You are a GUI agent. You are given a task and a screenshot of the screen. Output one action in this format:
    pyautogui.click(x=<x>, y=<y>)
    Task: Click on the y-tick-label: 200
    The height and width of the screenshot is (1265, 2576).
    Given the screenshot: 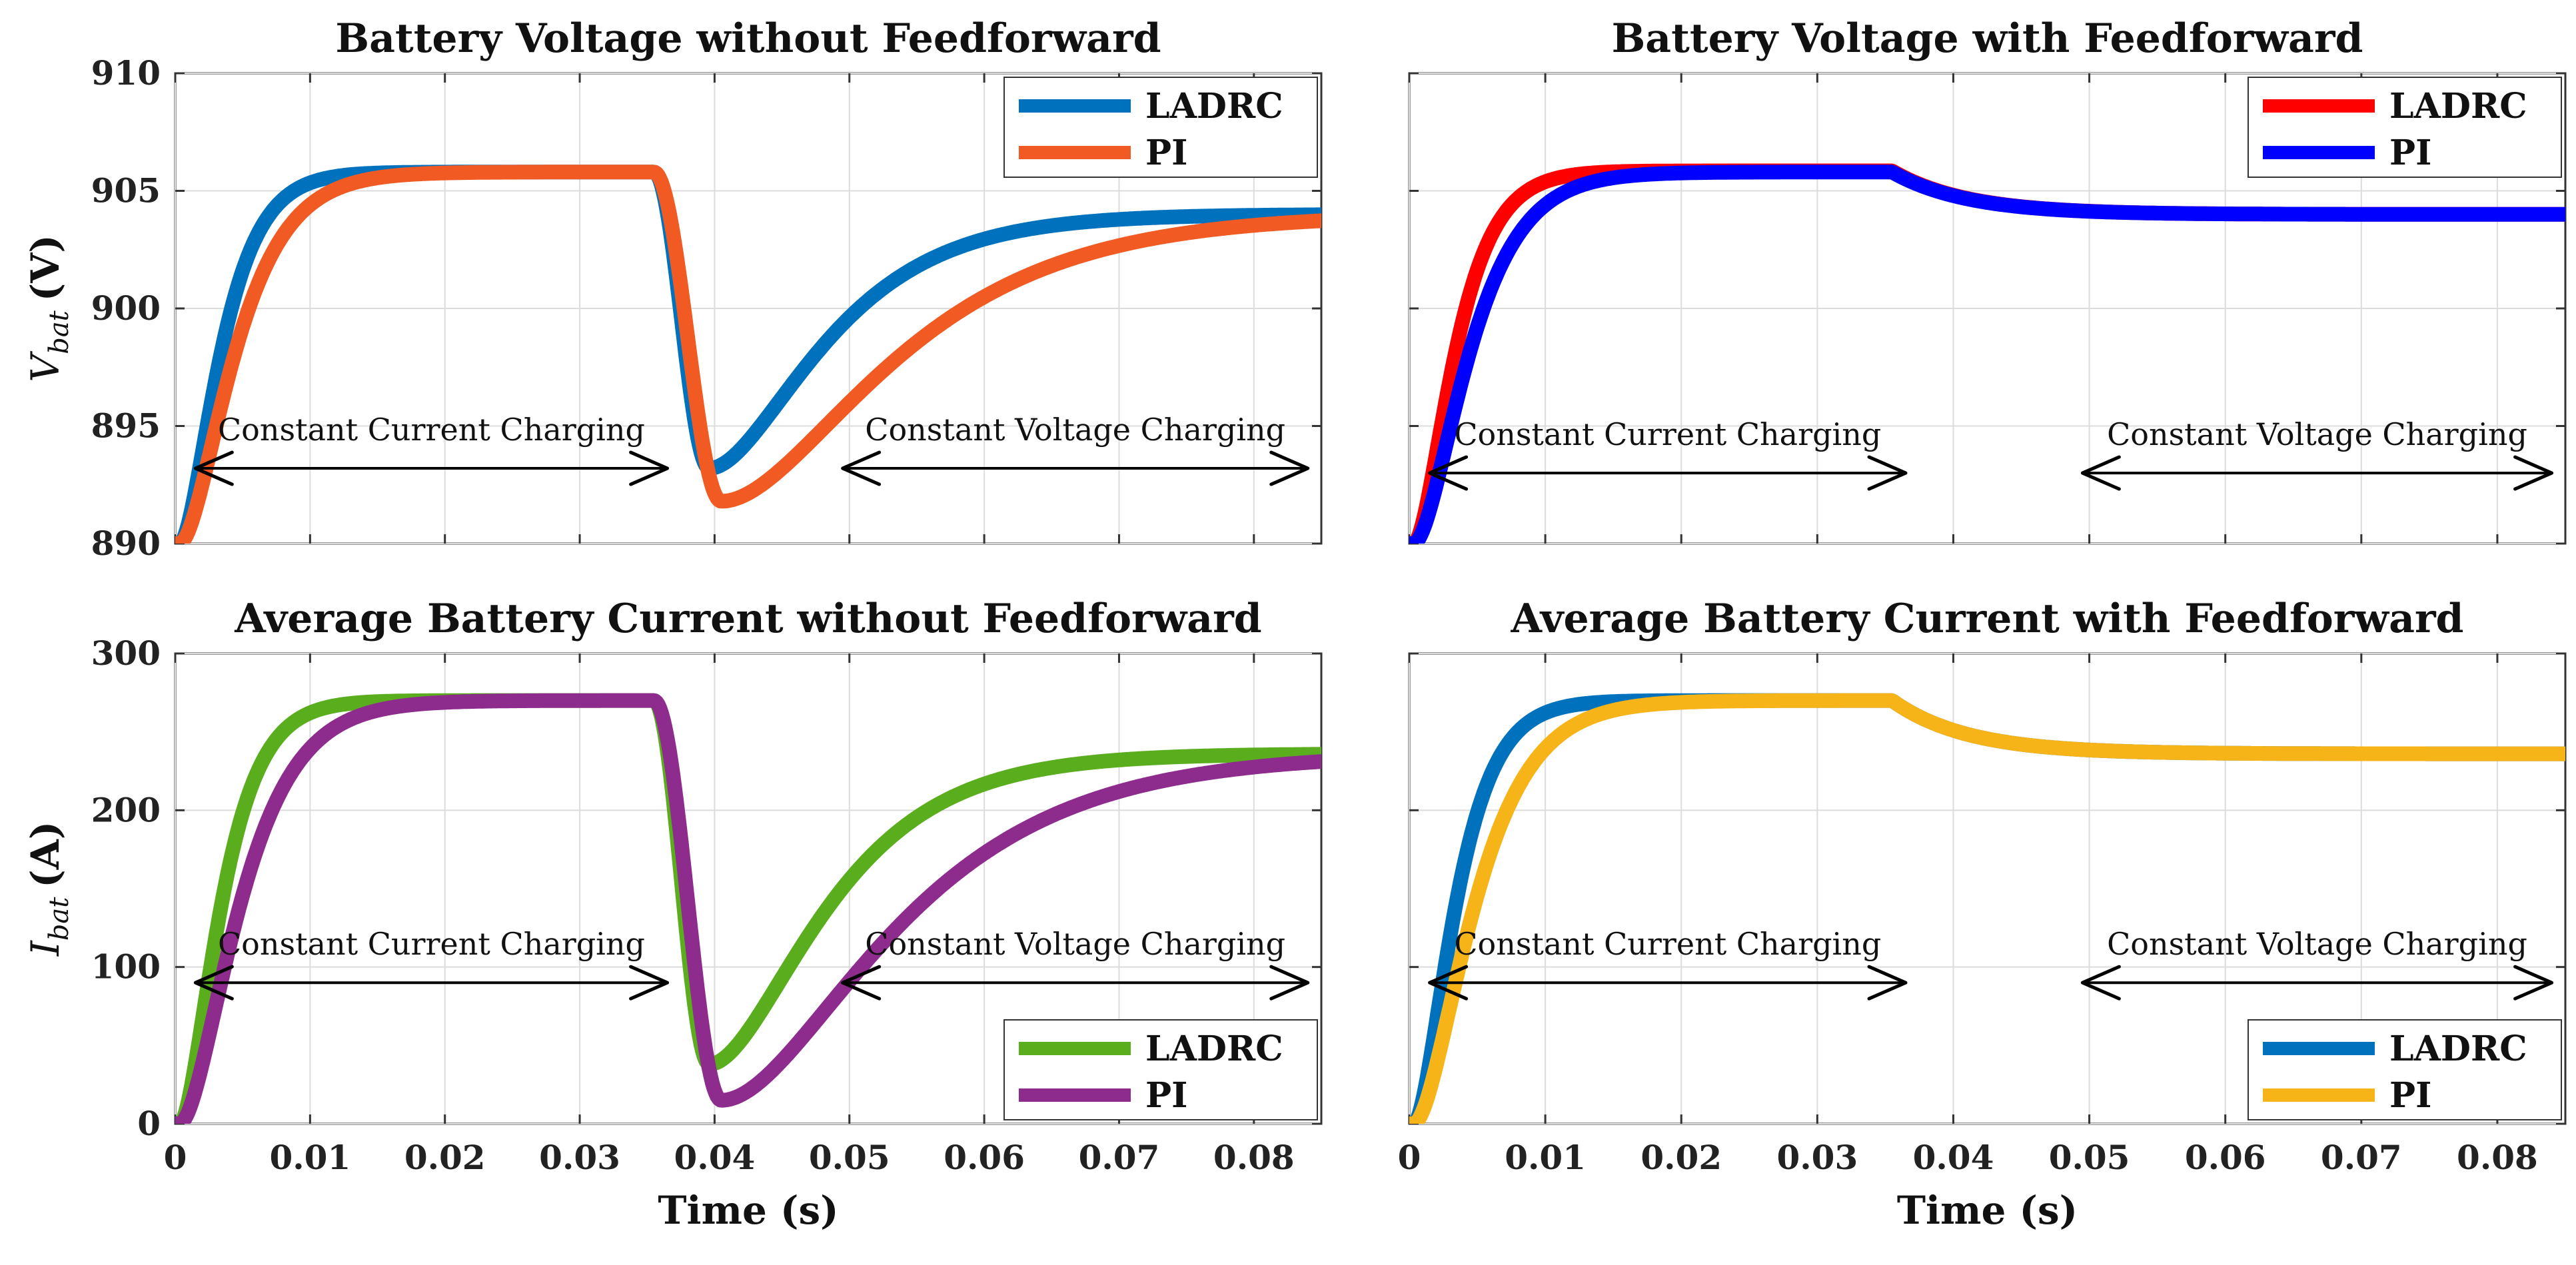 What is the action you would take?
    pyautogui.click(x=126, y=809)
    